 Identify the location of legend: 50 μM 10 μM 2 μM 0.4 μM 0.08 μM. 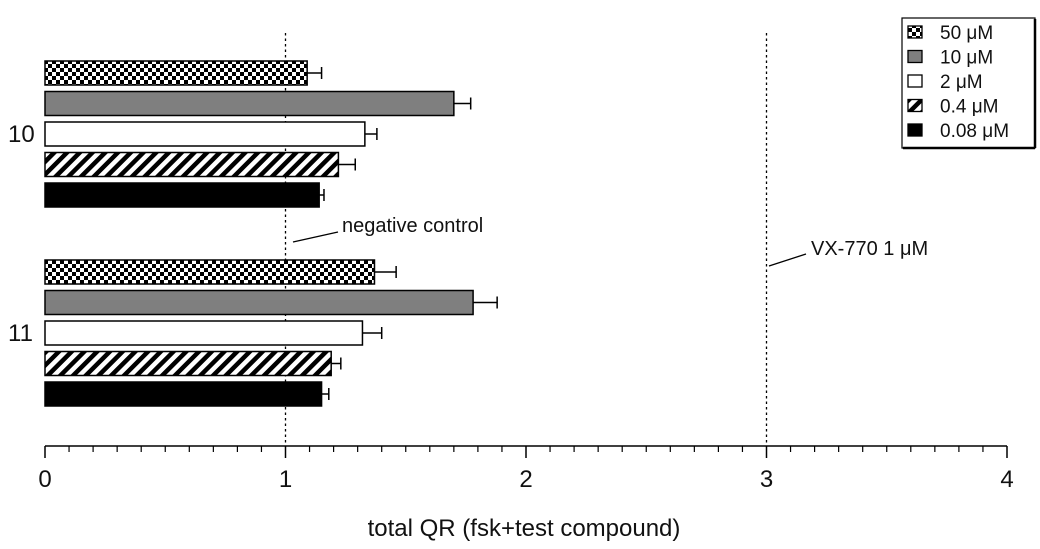
(969, 83).